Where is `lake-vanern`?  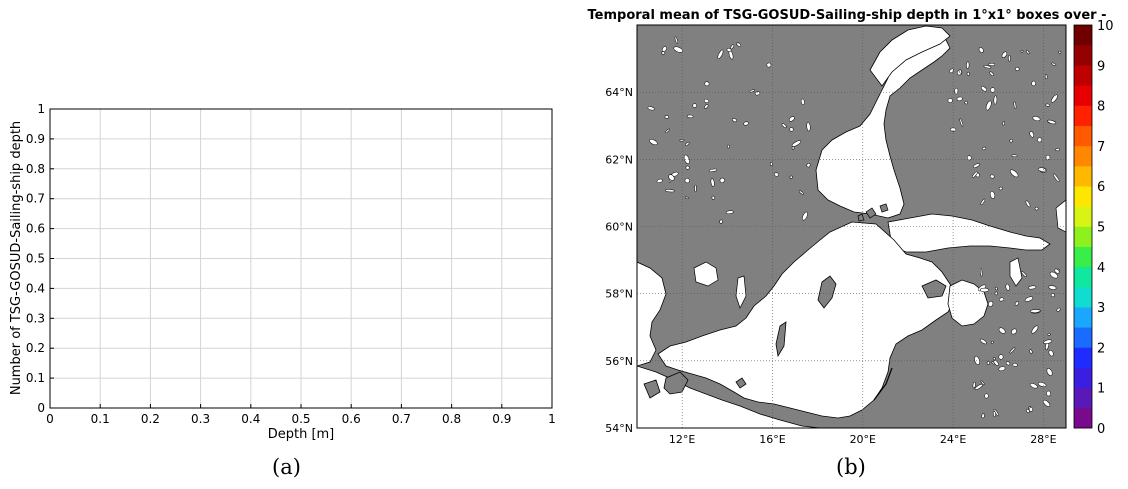 lake-vanern is located at coordinates (706, 274).